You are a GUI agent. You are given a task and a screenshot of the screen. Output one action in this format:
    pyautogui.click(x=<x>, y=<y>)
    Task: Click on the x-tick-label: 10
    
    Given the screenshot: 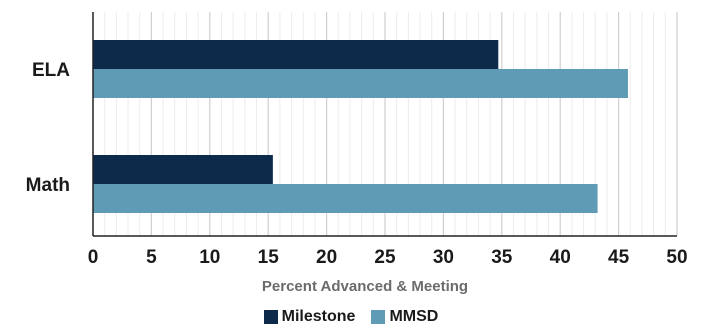 What is the action you would take?
    pyautogui.click(x=209, y=257)
    